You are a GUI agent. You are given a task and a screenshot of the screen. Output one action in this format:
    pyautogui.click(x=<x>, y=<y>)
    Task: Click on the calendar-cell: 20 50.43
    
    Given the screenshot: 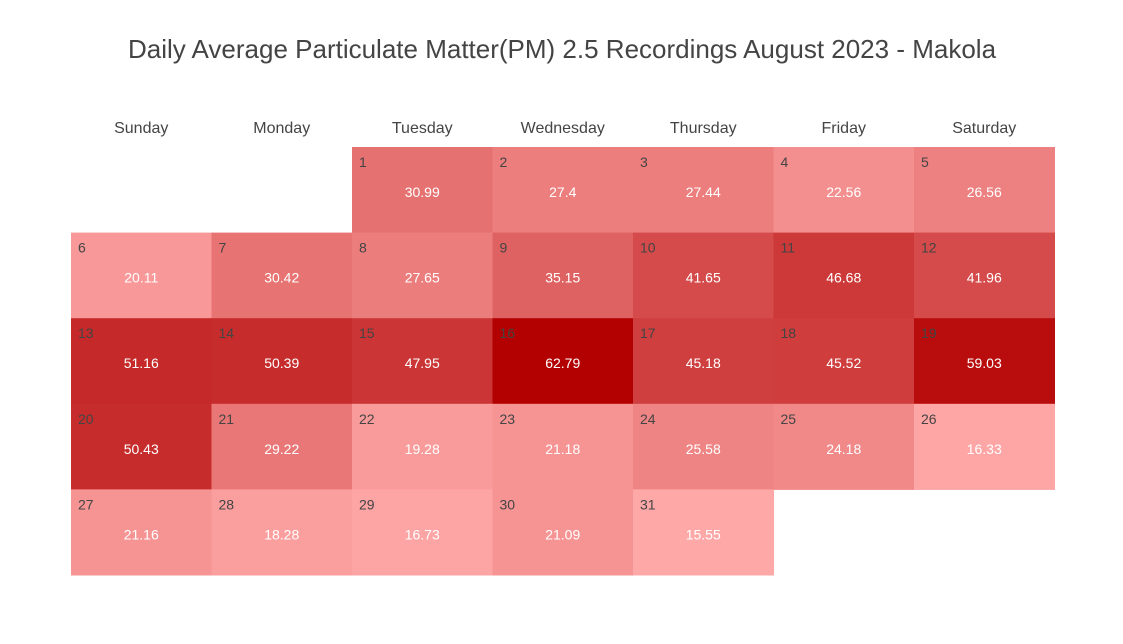 What is the action you would take?
    pyautogui.click(x=141, y=446)
    